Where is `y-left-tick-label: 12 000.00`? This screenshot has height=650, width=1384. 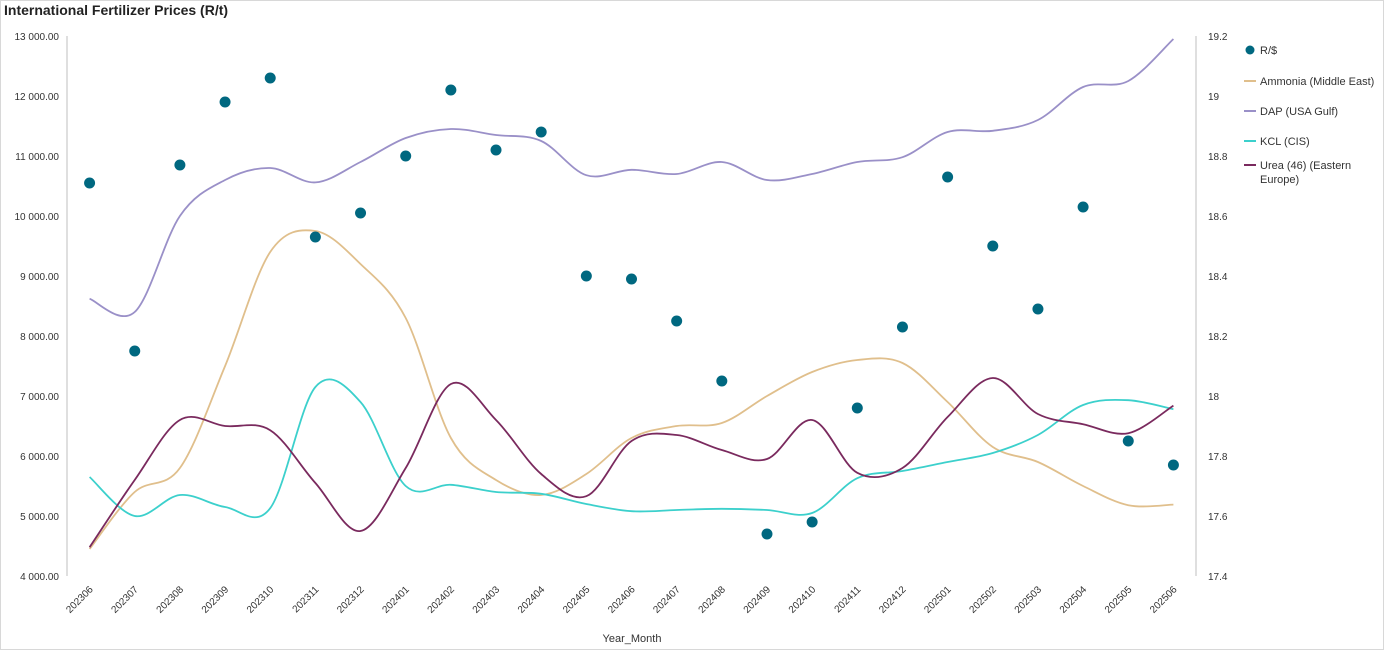 y-left-tick-label: 12 000.00 is located at coordinates (37, 97).